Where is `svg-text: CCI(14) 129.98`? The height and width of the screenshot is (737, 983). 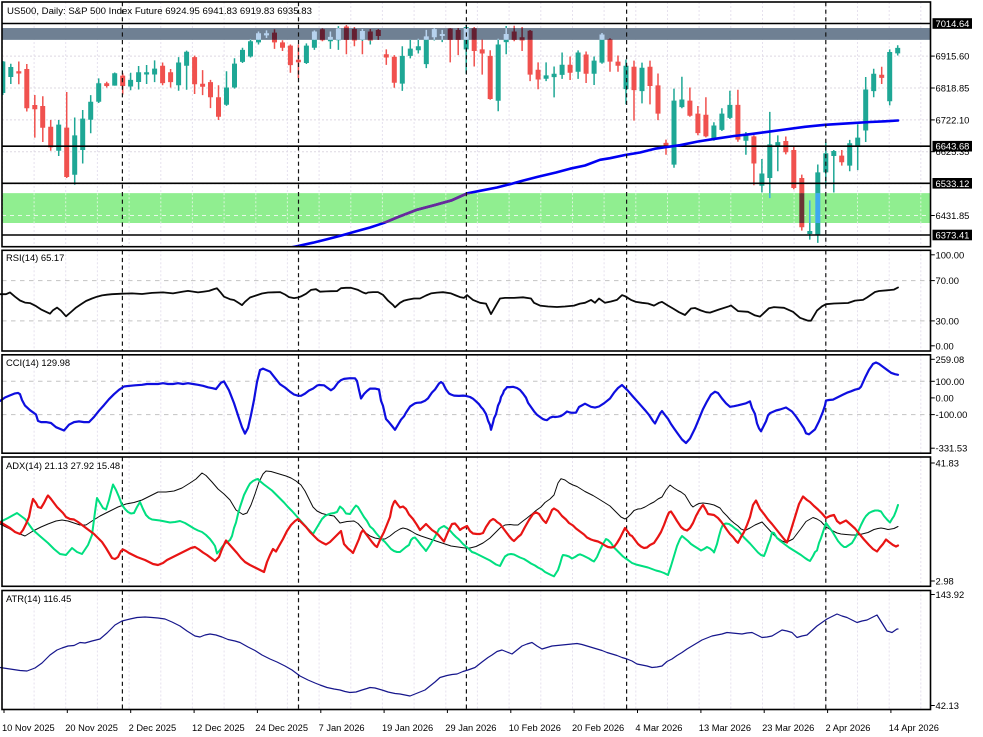 svg-text: CCI(14) 129.98 is located at coordinates (38, 362).